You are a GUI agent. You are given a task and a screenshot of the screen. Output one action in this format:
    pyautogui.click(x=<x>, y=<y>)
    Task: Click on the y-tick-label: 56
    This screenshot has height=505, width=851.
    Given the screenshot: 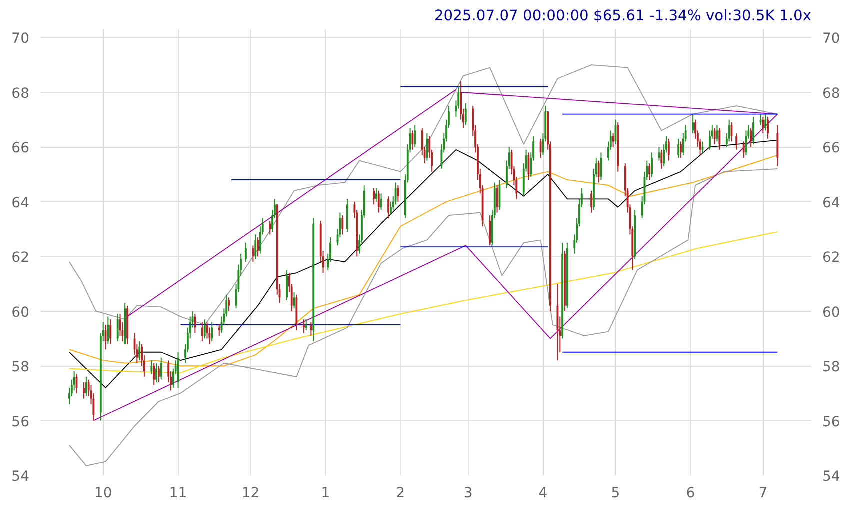 What is the action you would take?
    pyautogui.click(x=21, y=422)
    